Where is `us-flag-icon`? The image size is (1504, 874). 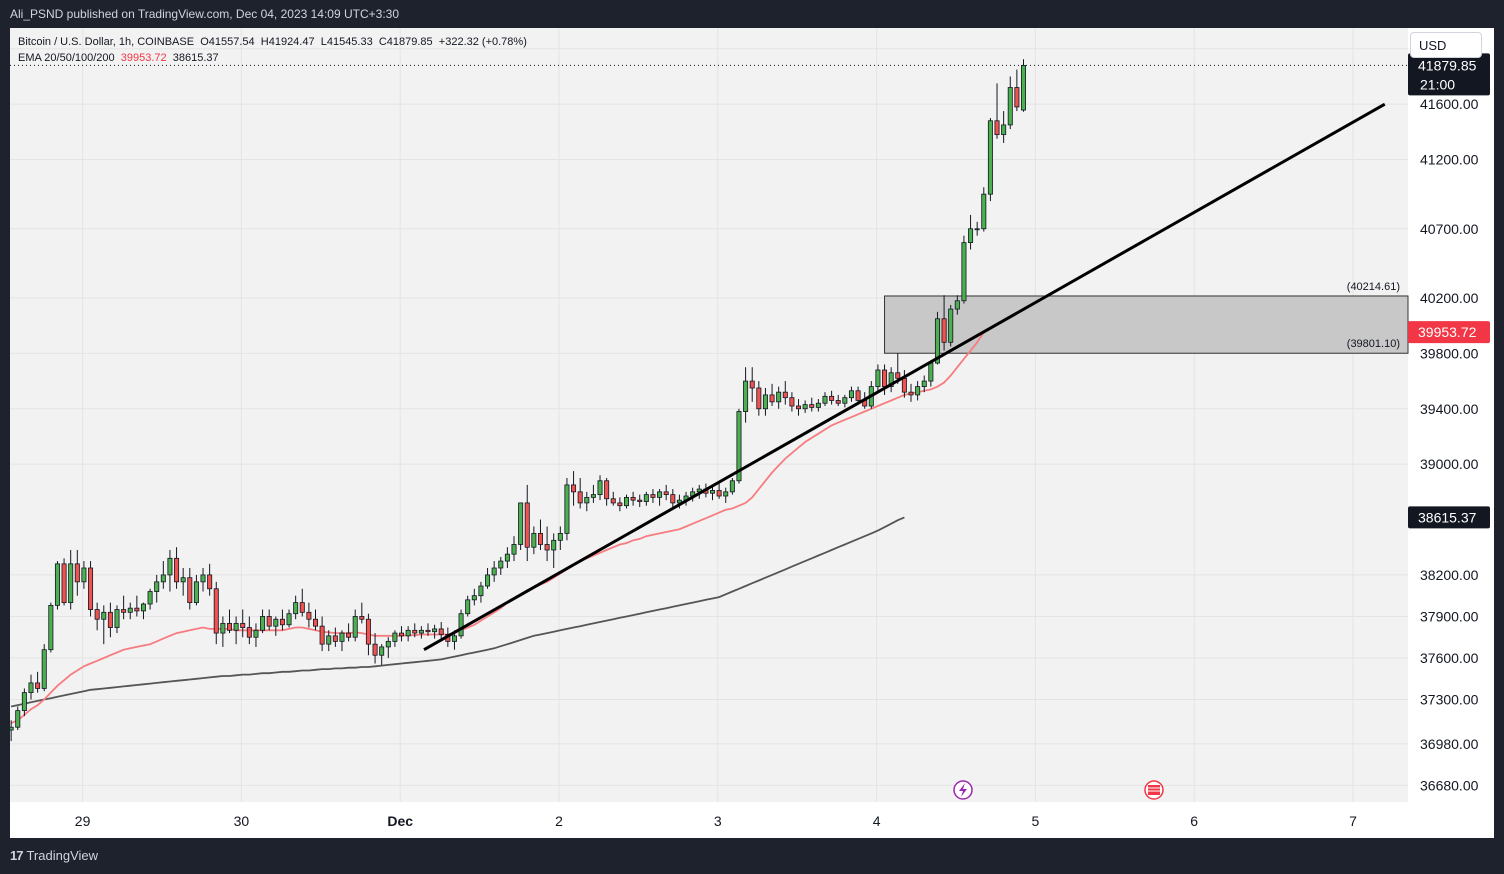 us-flag-icon is located at coordinates (1154, 790).